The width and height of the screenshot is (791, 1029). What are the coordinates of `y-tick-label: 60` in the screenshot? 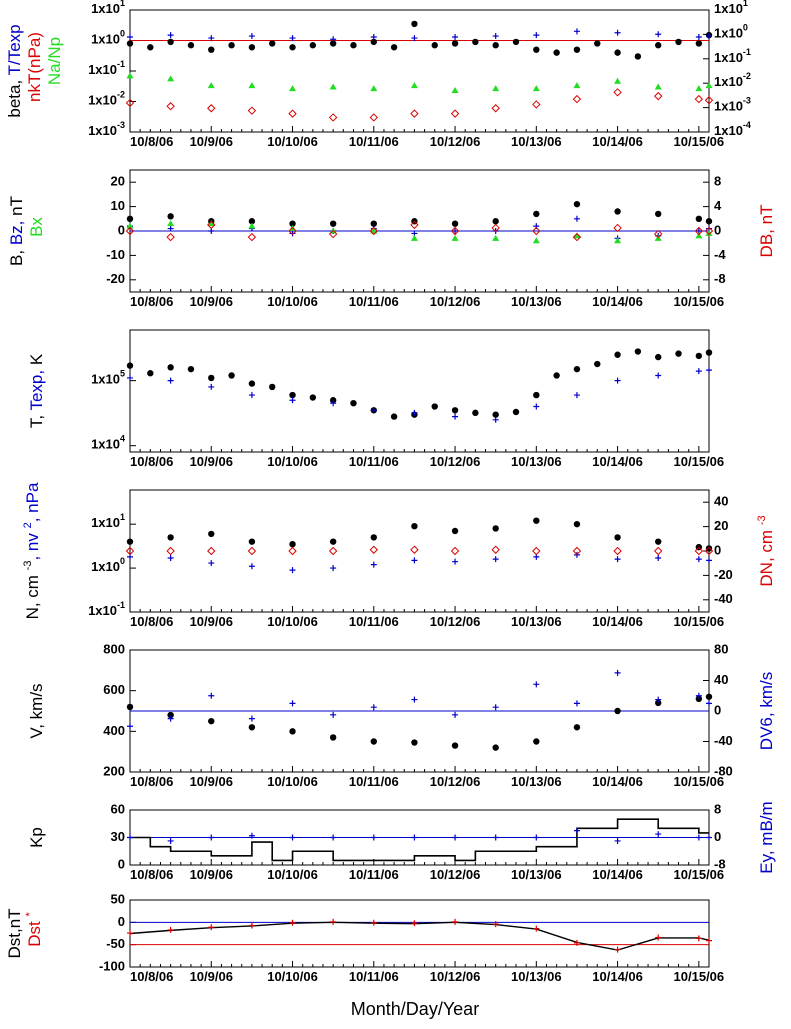 It's located at (118, 808).